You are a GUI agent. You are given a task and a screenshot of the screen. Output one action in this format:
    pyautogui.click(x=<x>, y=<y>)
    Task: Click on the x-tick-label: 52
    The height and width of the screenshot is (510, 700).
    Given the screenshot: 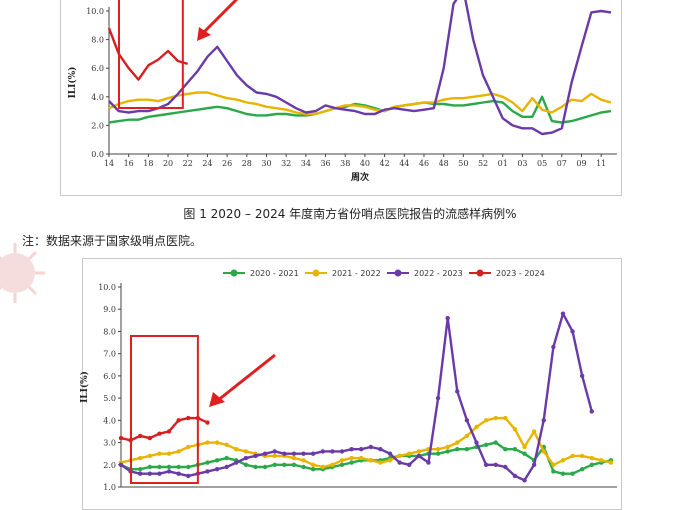 What is the action you would take?
    pyautogui.click(x=483, y=163)
    